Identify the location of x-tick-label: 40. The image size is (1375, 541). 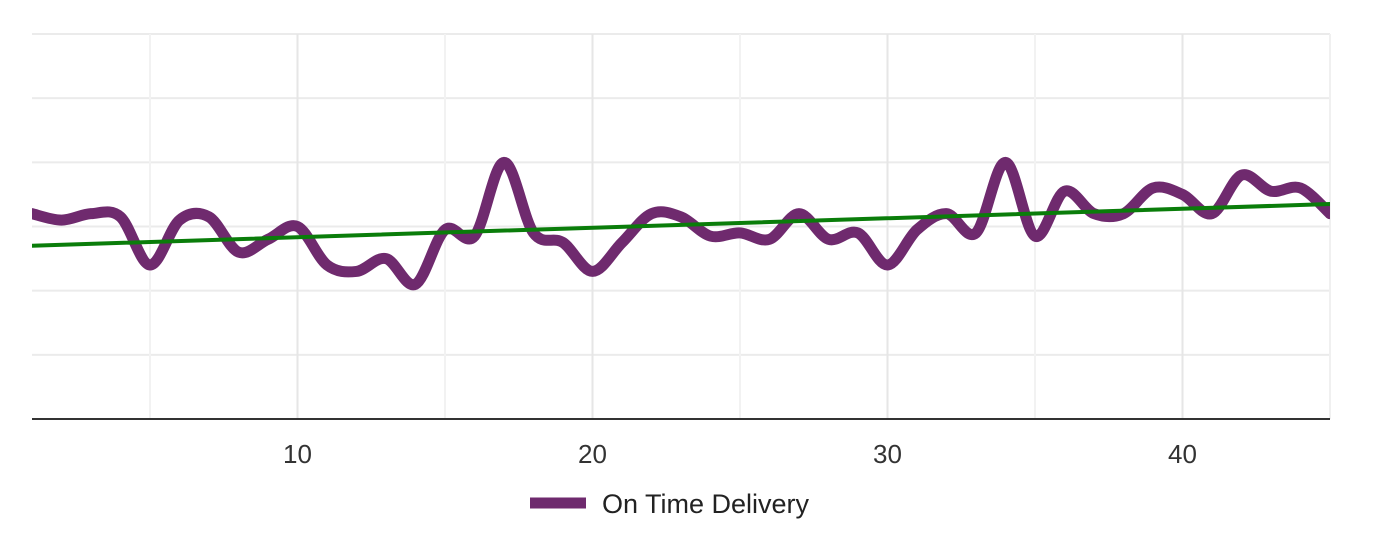
(1182, 454).